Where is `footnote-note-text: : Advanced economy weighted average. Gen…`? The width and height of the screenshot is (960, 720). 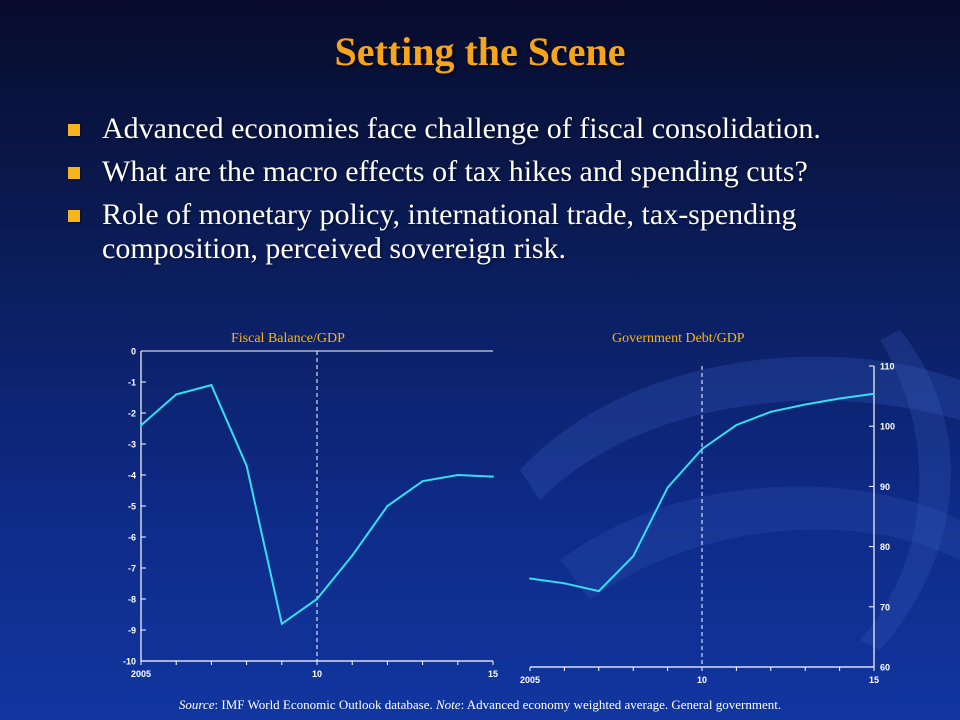 footnote-note-text: : Advanced economy weighted average. Gen… is located at coordinates (621, 704).